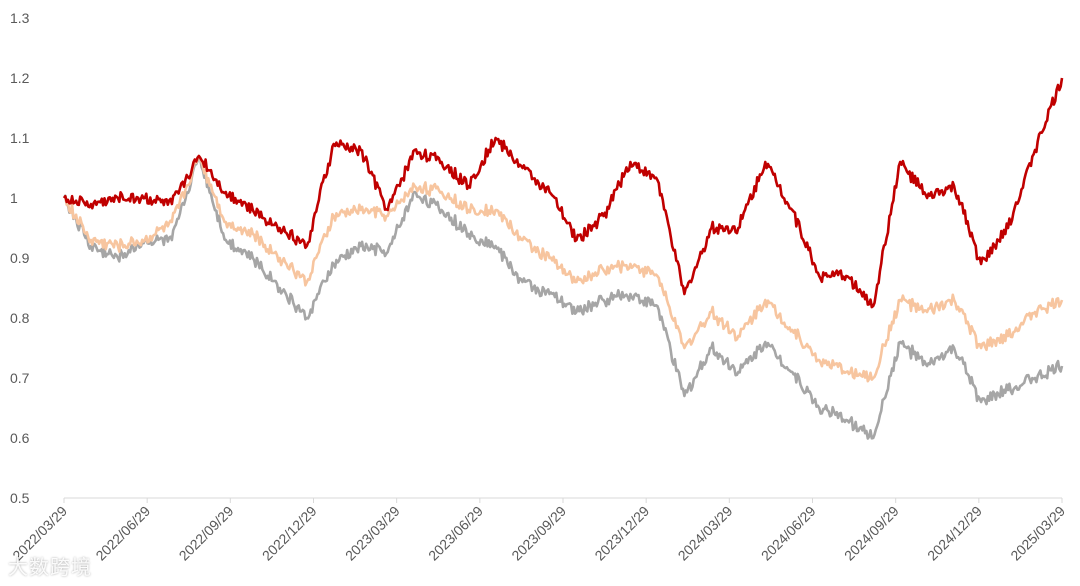  I want to click on y-tick-label: 0.7, so click(20, 378).